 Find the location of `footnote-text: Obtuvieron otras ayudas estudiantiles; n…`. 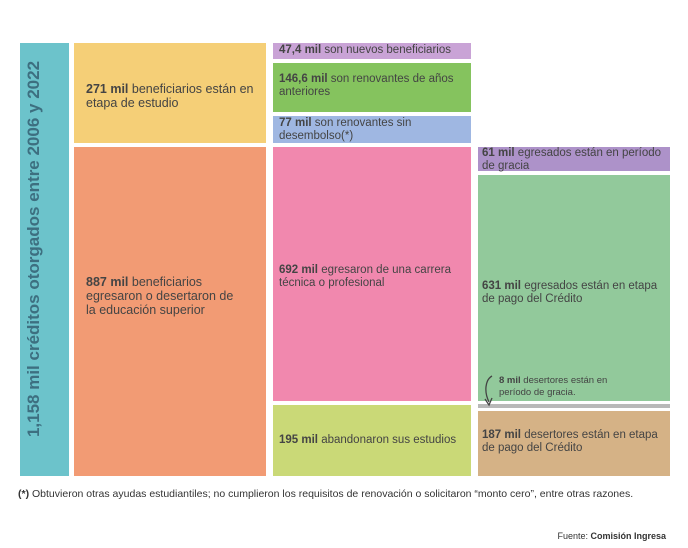

footnote-text: Obtuvieron otras ayudas estudiantiles; n… is located at coordinates (331, 494).